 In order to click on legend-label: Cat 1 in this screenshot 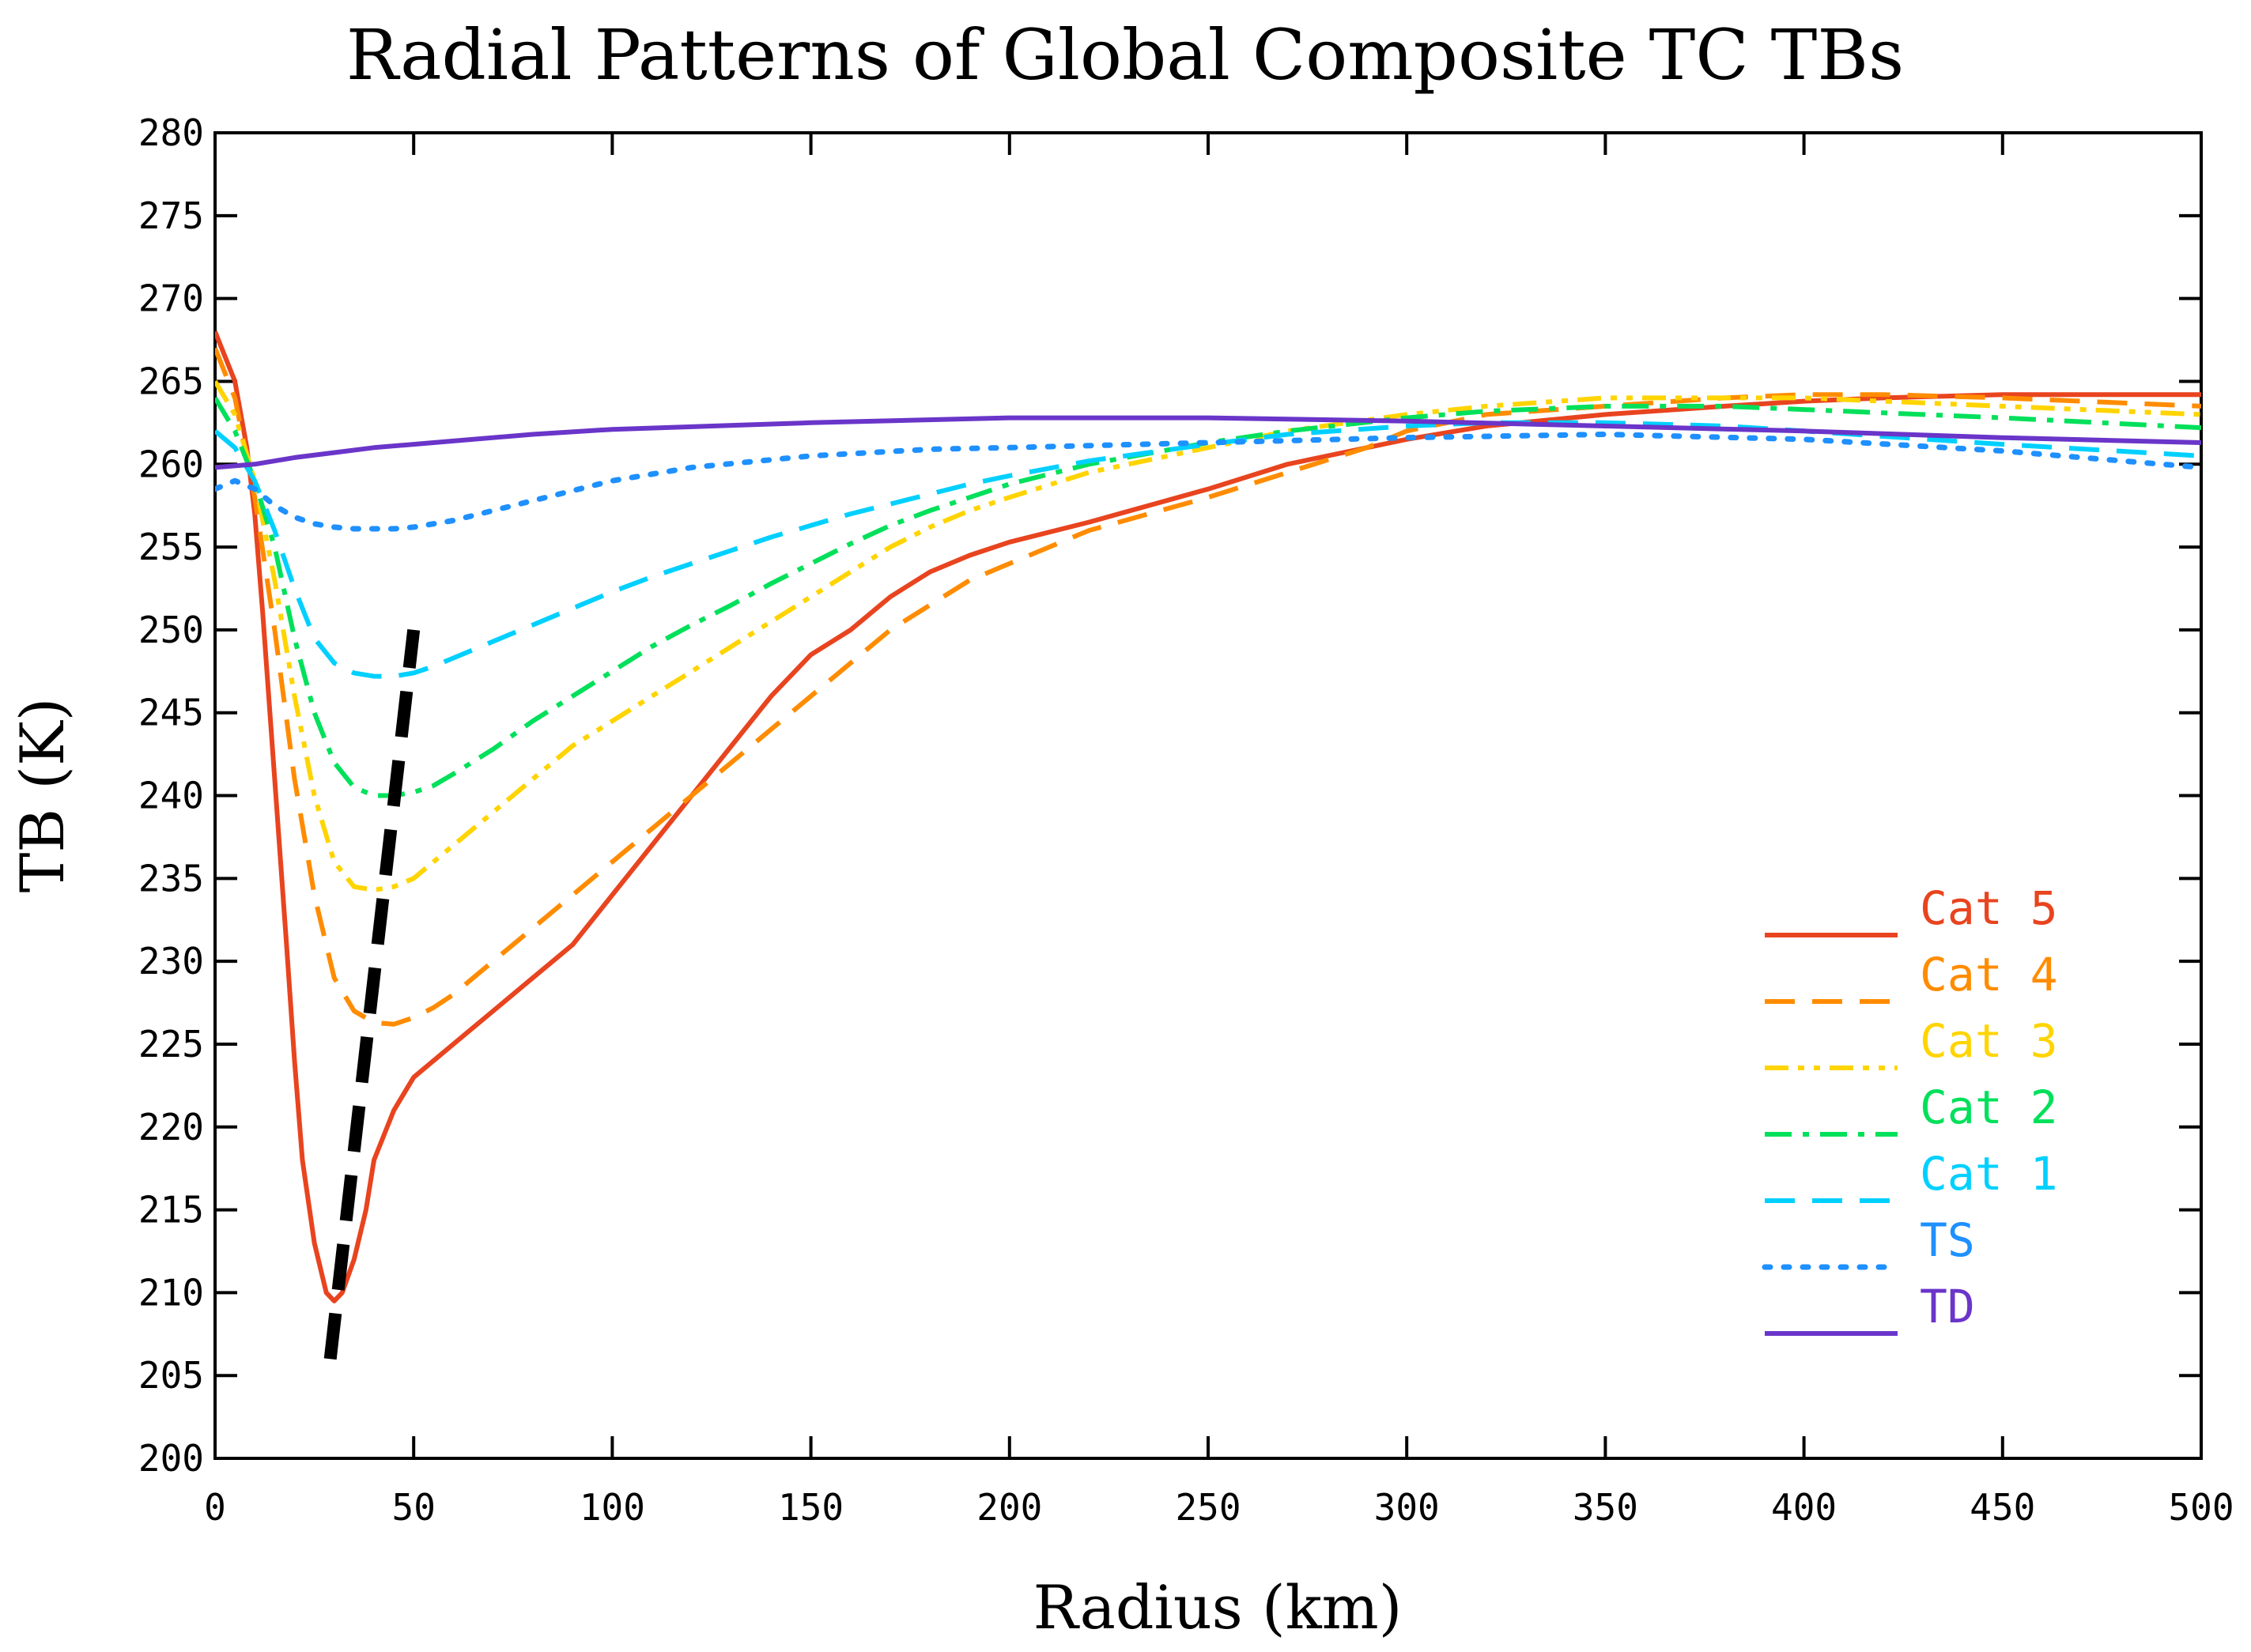, I will do `click(1989, 1174)`.